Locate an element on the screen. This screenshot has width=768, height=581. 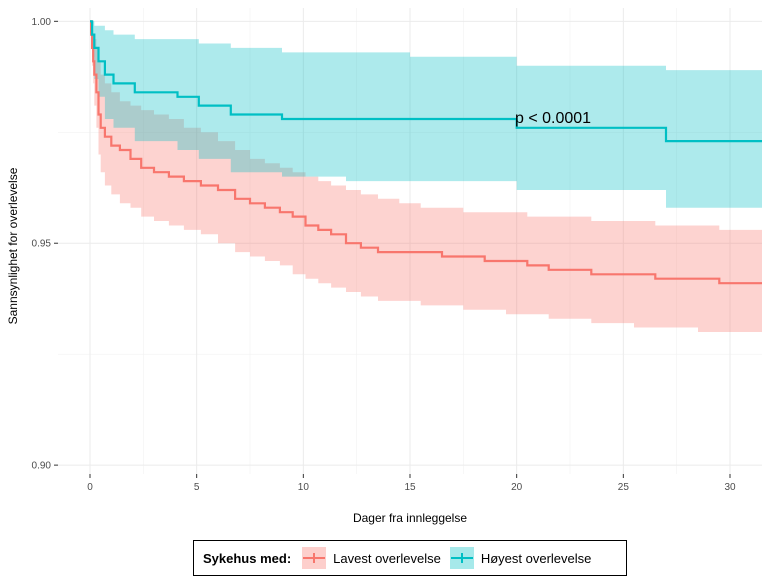
legend-item-hoyest: Høyest overlevelse is located at coordinates (520, 558).